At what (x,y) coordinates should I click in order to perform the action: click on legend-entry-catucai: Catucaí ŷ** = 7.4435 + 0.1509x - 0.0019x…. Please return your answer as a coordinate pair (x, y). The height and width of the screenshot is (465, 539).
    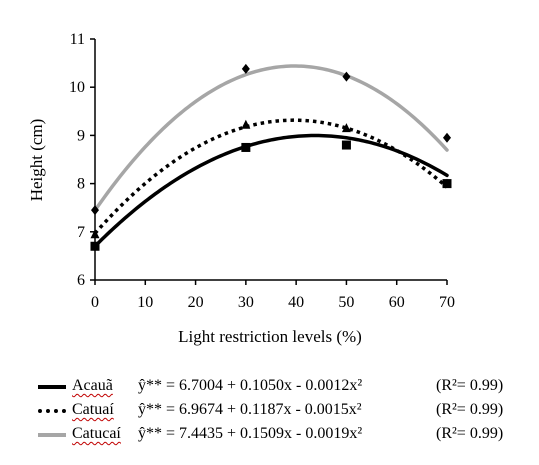
    Looking at the image, I should click on (285, 434).